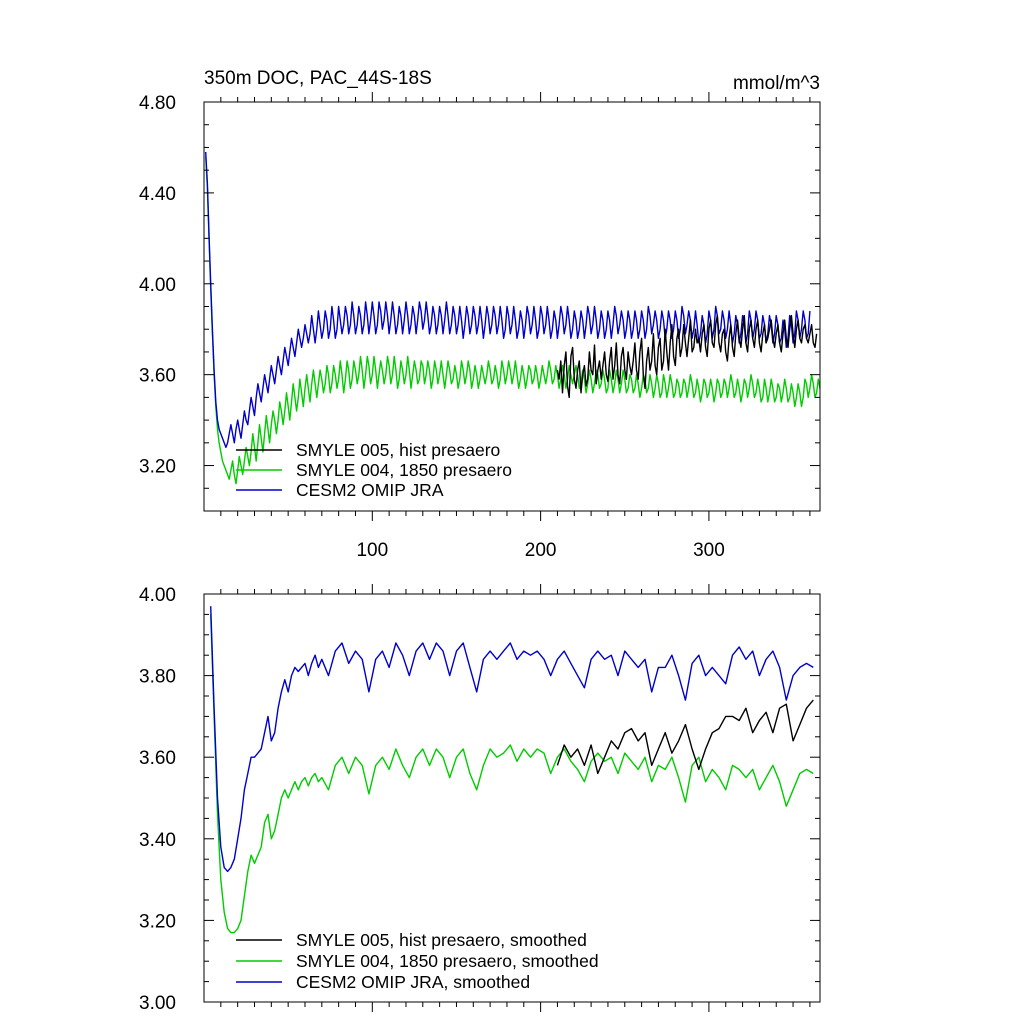 The height and width of the screenshot is (1024, 1024). Describe the element at coordinates (541, 550) in the screenshot. I see `x-tick-label: 200` at that location.